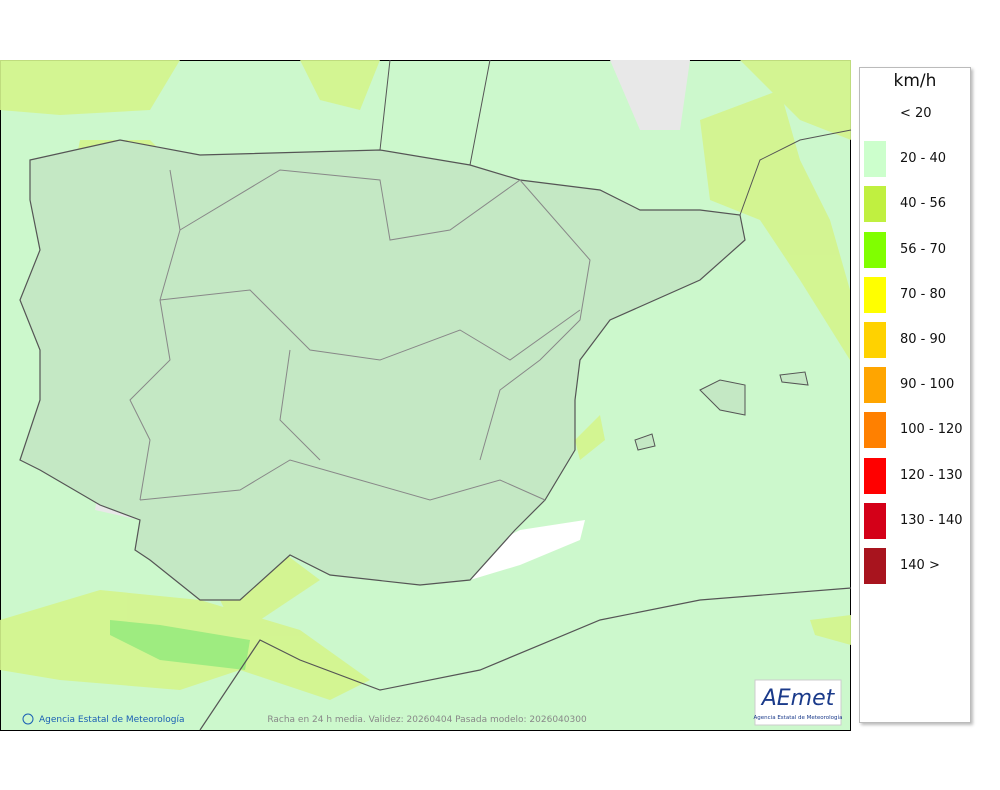 This screenshot has height=790, width=1000. I want to click on copyright-icon, so click(28, 719).